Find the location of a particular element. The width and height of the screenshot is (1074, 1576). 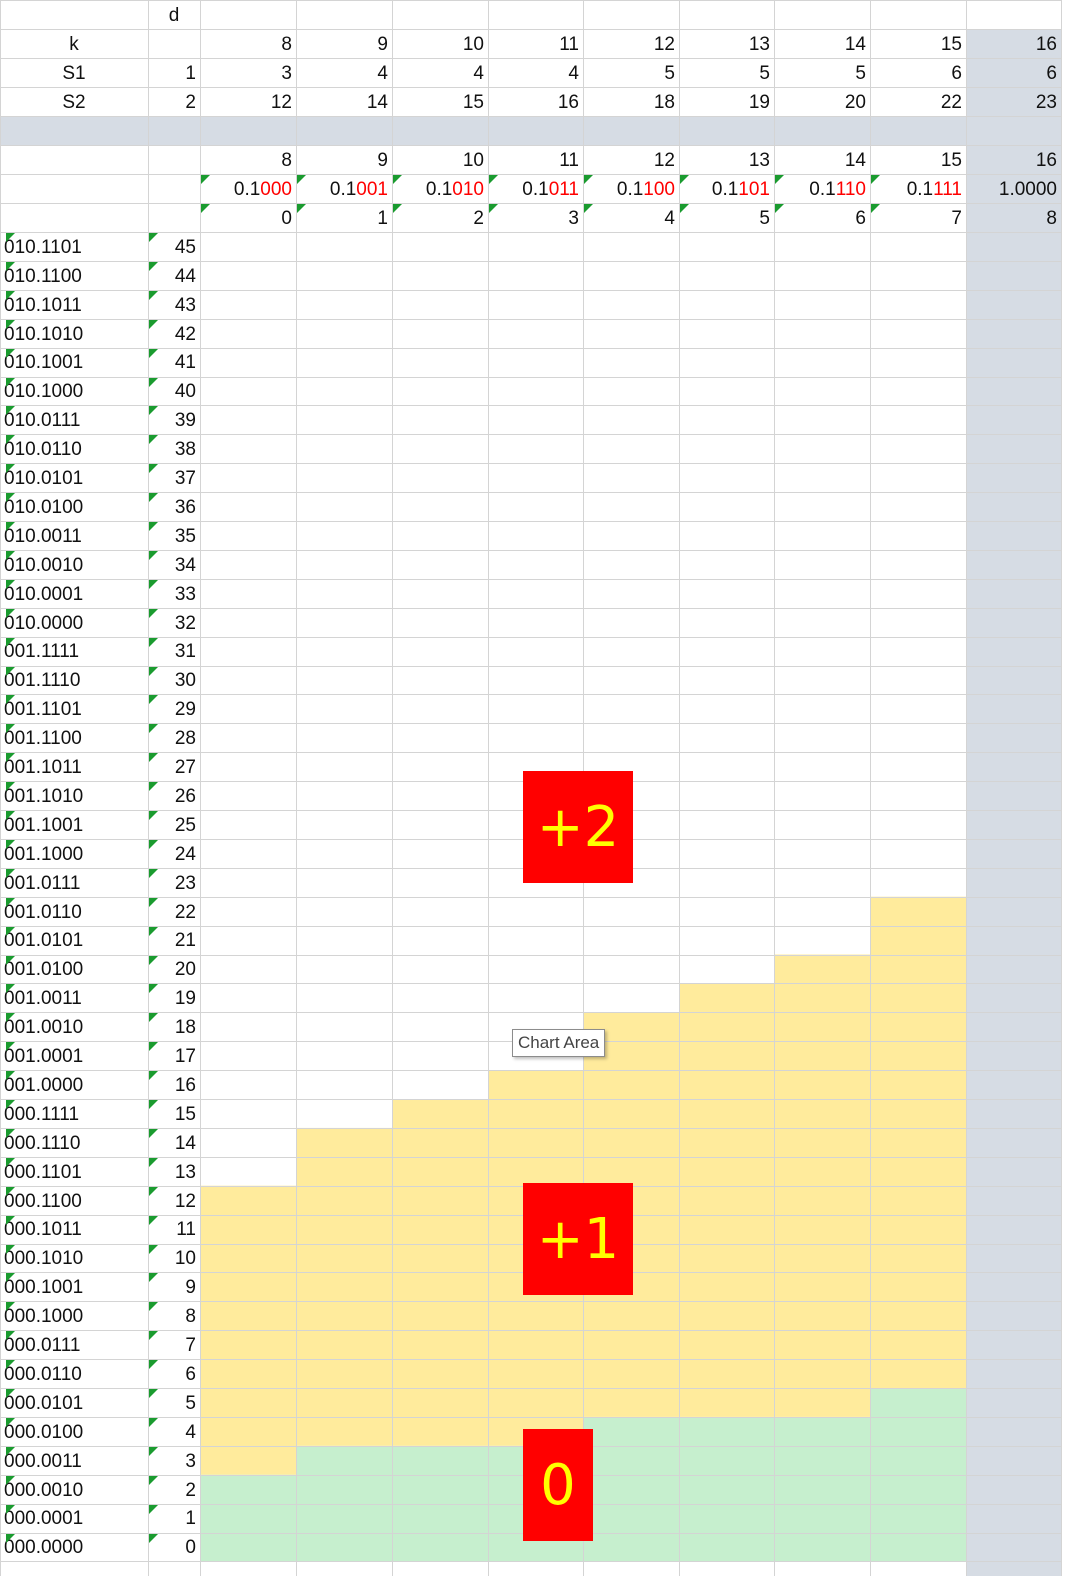

k-value-6: 14 is located at coordinates (855, 44).